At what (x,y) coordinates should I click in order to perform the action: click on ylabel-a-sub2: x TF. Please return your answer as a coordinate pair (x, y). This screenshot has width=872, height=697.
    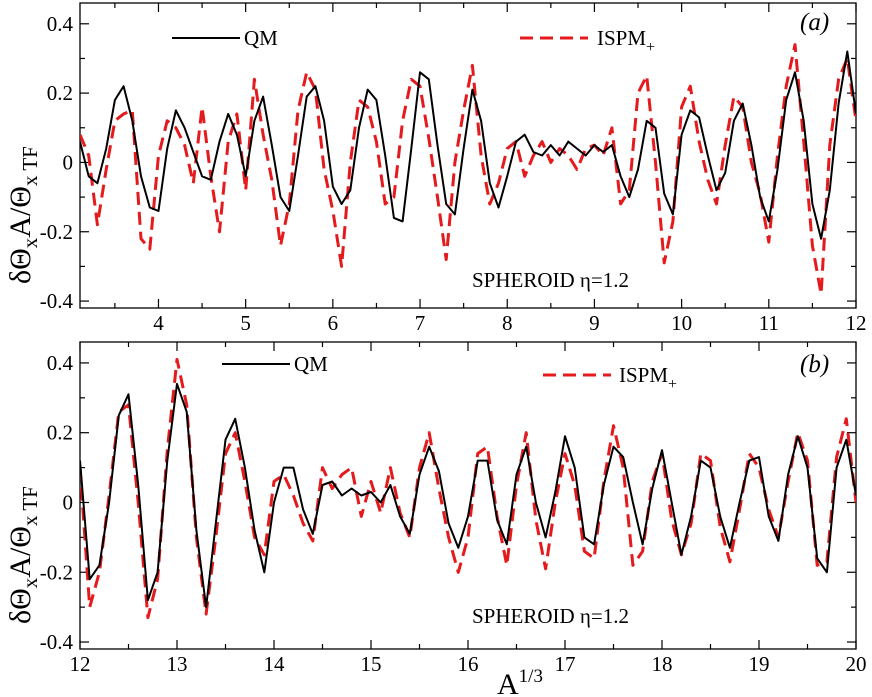
    Looking at the image, I should click on (30, 166).